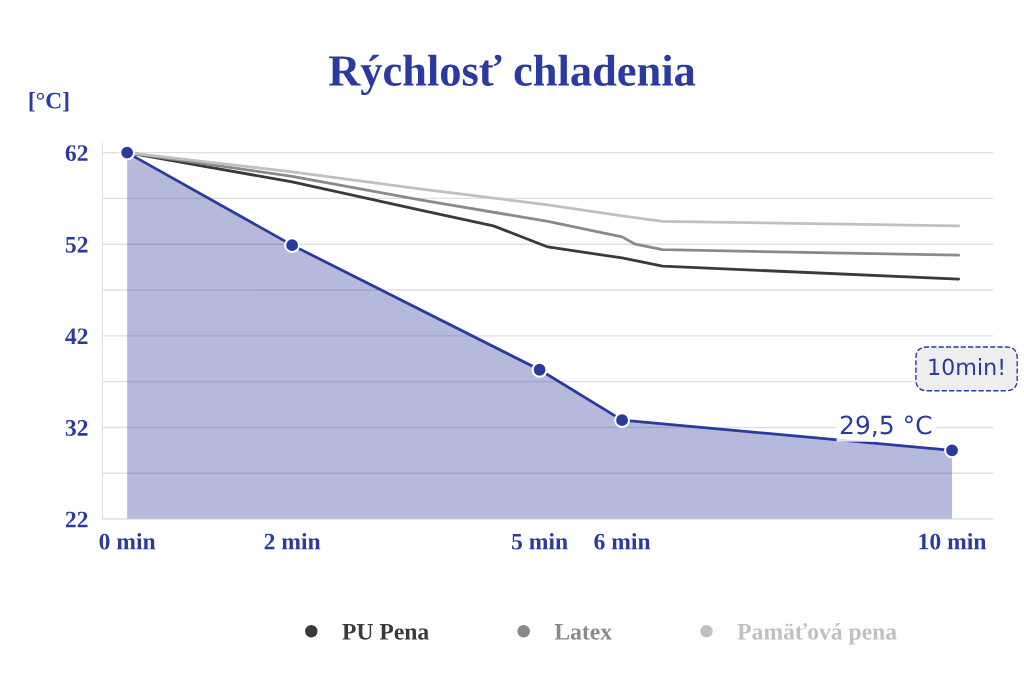 This screenshot has height=683, width=1024. I want to click on legend-label: Pamäťová pena, so click(817, 634).